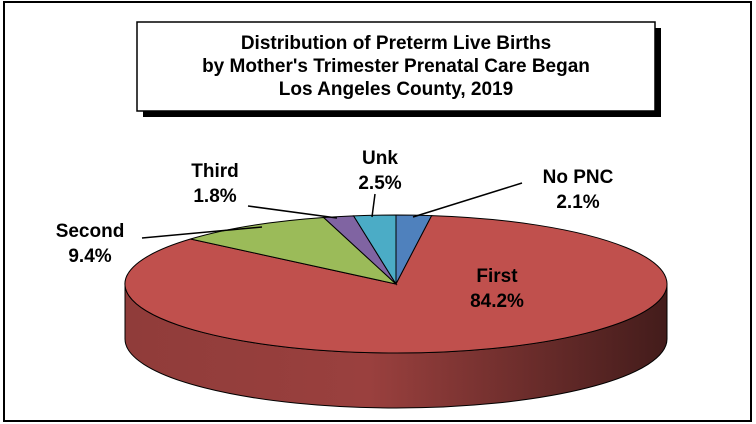  What do you see at coordinates (396, 43) in the screenshot?
I see `chart-title: Distribution of Preterm Live Births` at bounding box center [396, 43].